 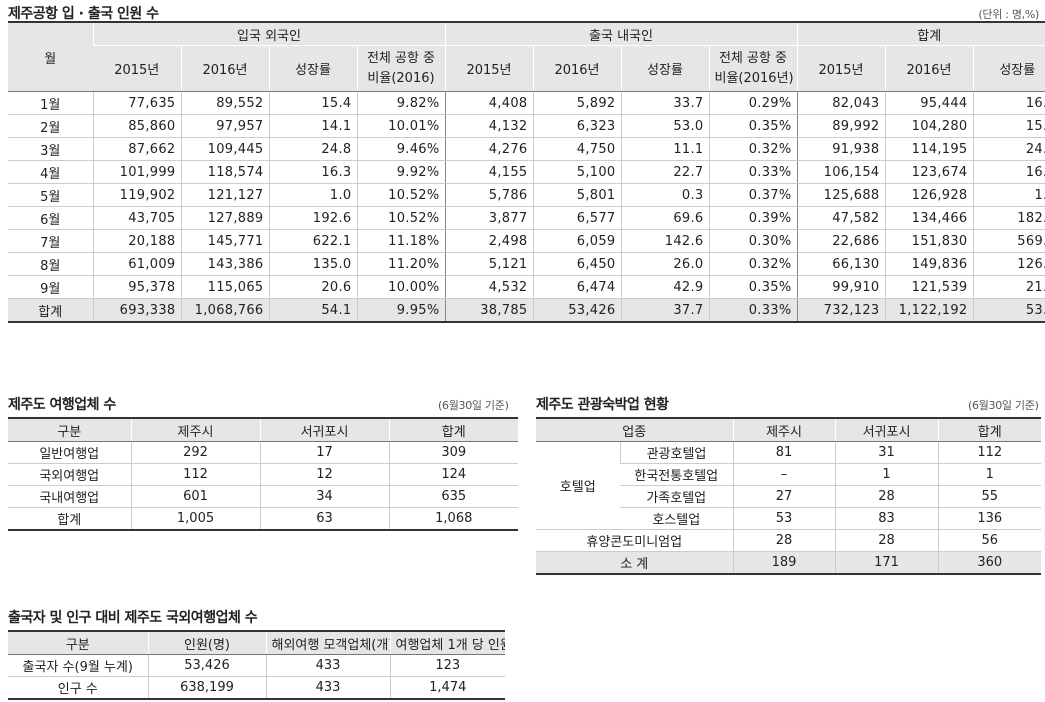 What do you see at coordinates (752, 241) in the screenshot?
I see `cell: 0.30%` at bounding box center [752, 241].